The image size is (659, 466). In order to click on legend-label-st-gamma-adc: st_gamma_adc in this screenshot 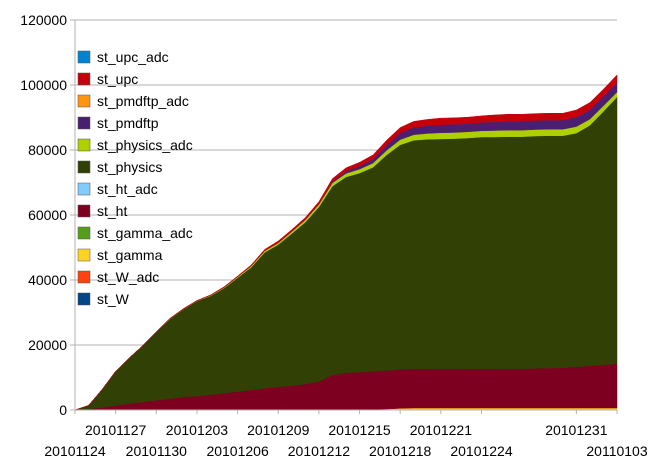, I will do `click(145, 233)`.